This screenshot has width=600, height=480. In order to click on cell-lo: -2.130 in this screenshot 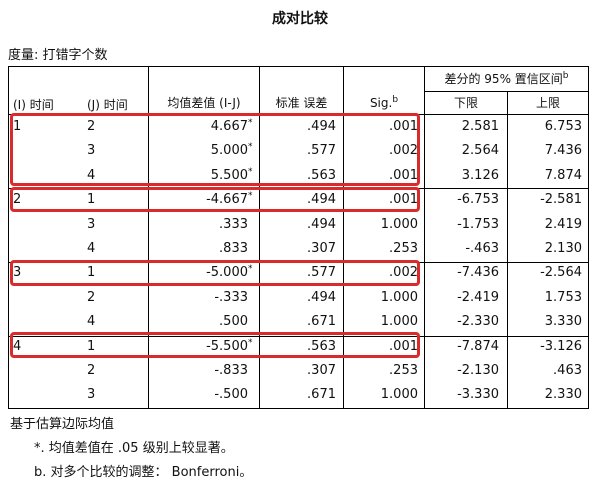, I will do `click(478, 370)`.